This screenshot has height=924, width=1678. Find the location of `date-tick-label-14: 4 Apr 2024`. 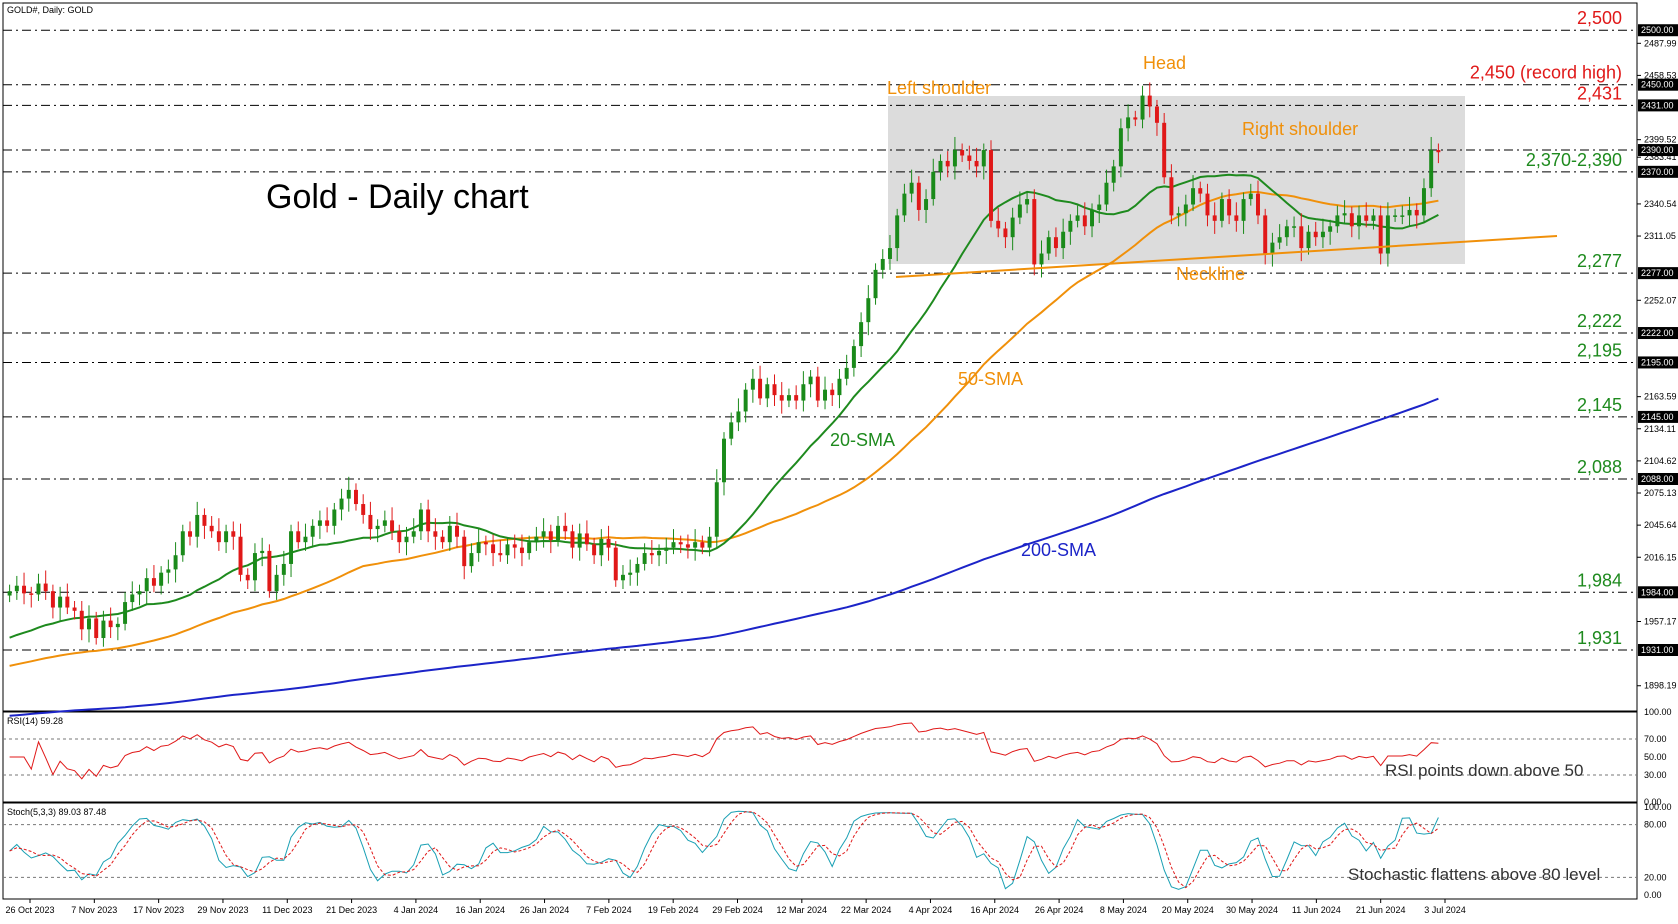

date-tick-label-14: 4 Apr 2024 is located at coordinates (931, 910).